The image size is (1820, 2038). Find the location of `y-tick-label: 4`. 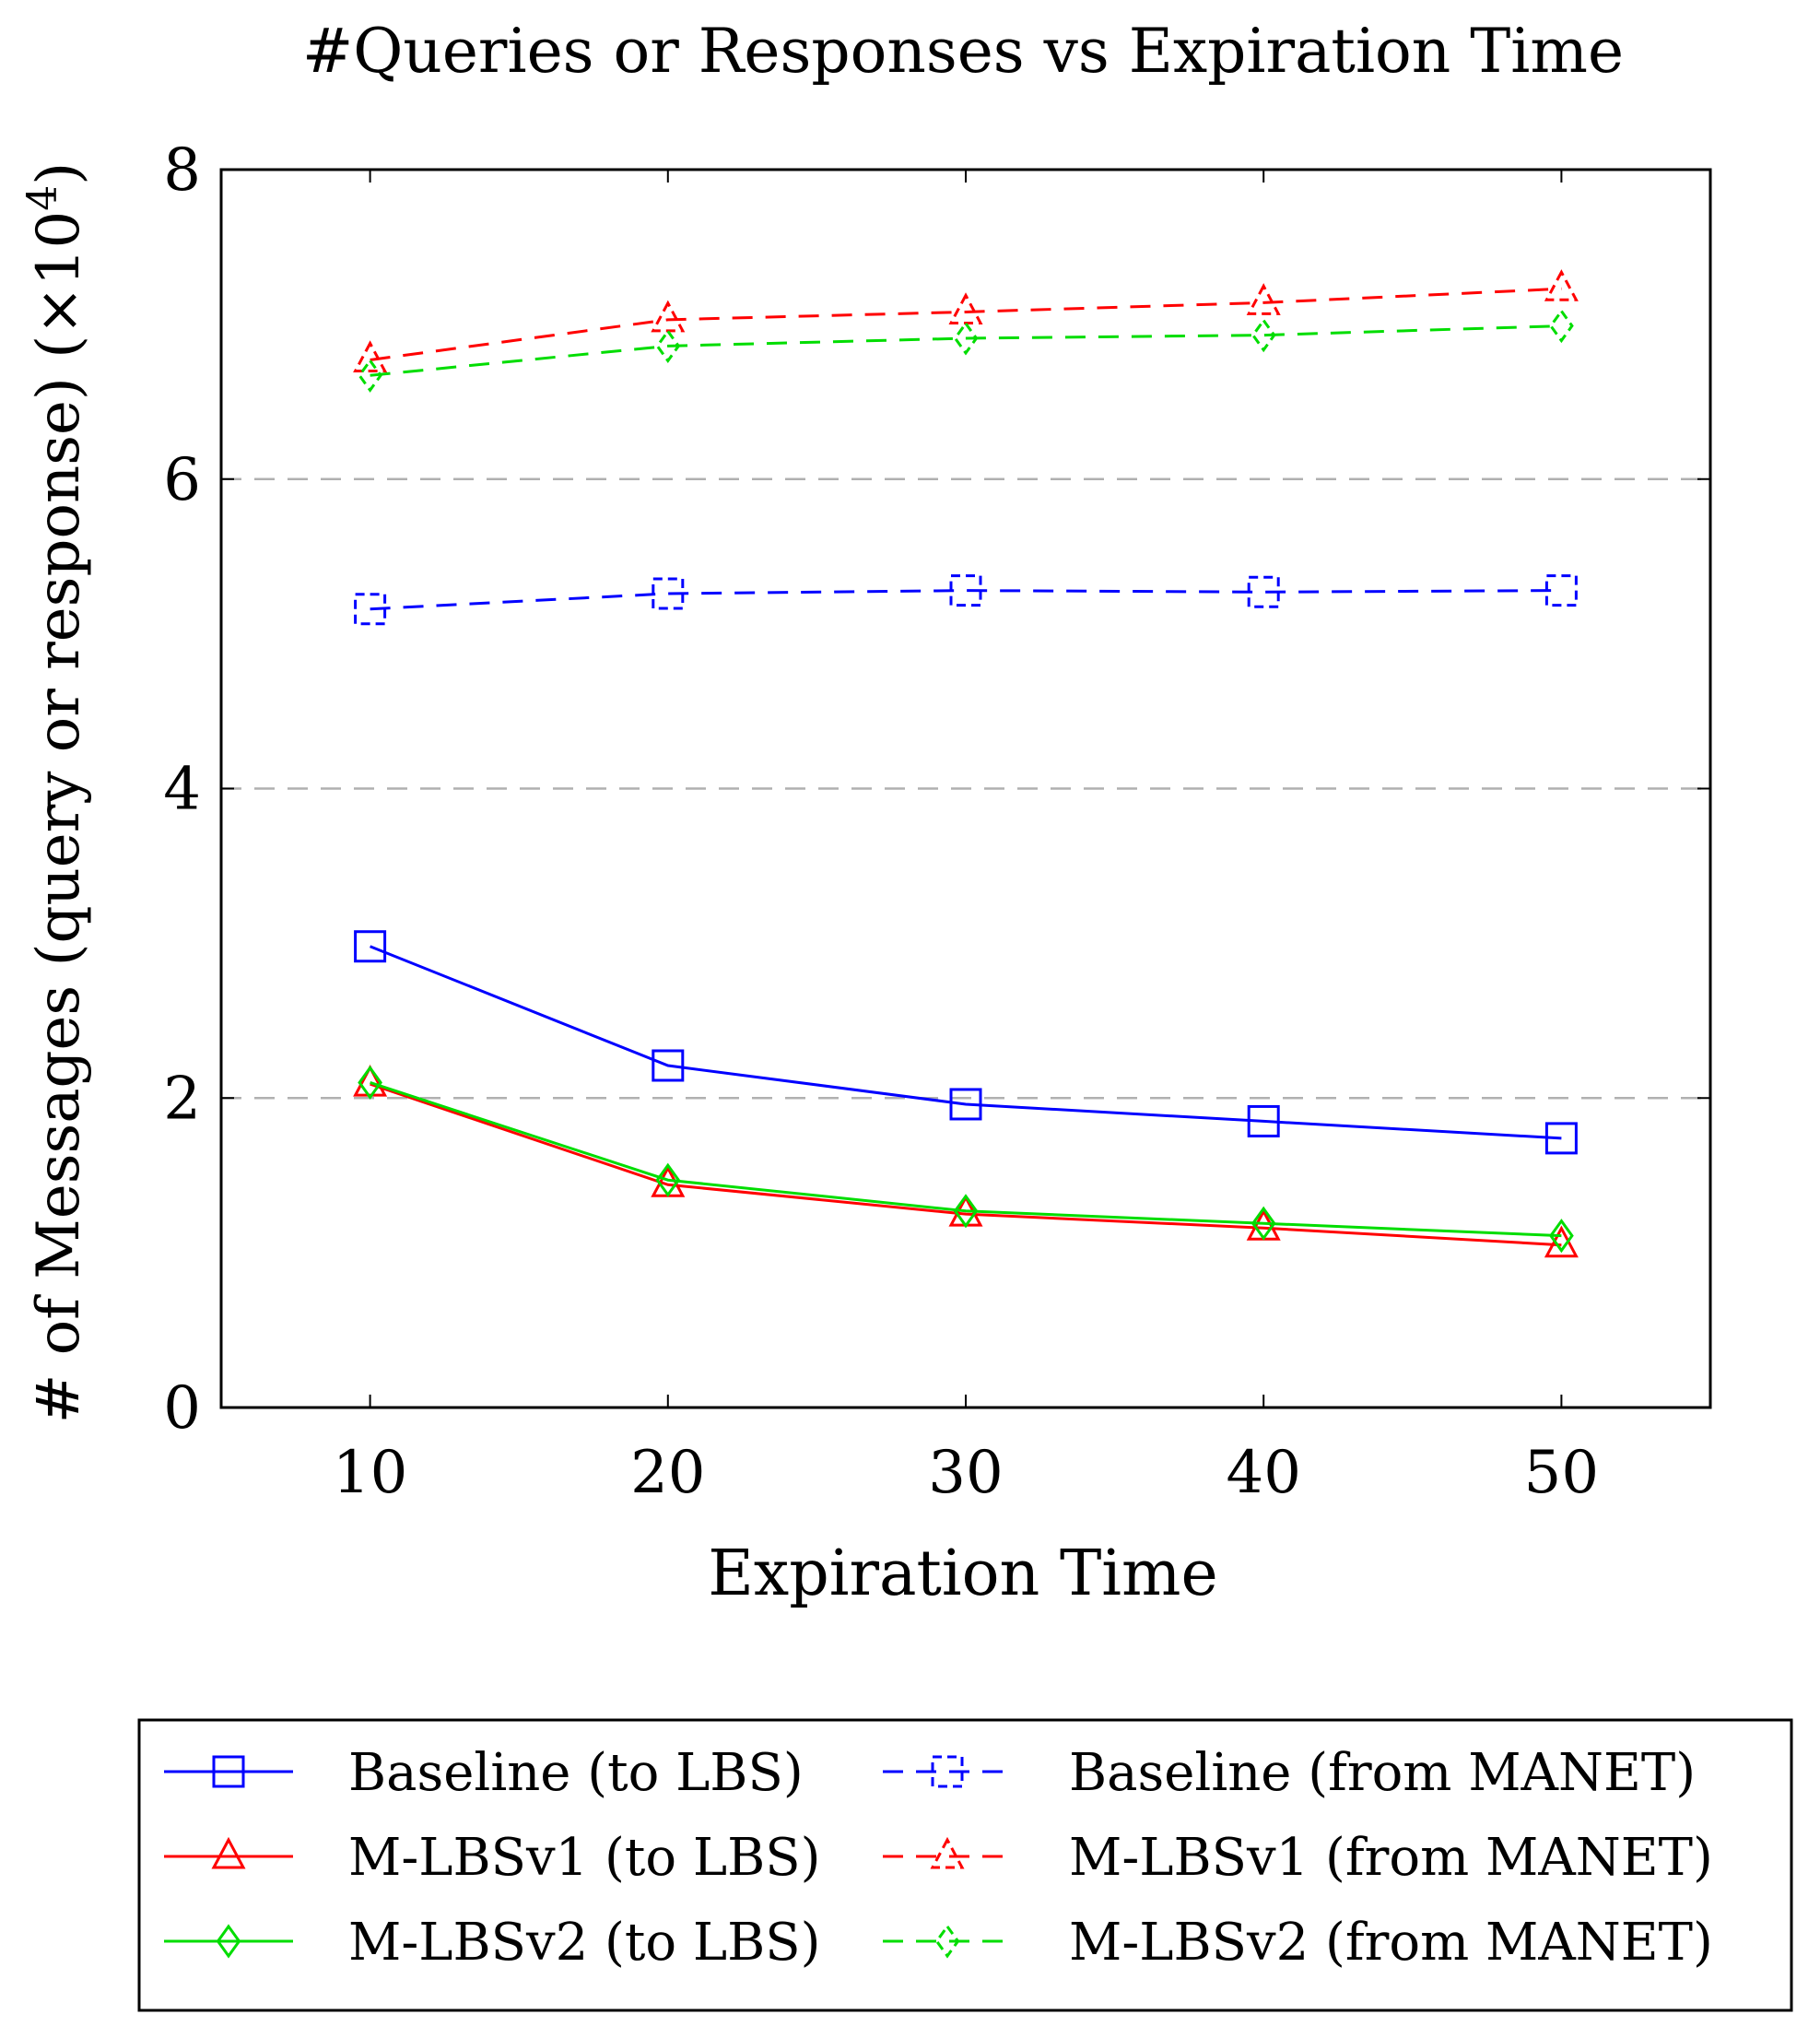

y-tick-label: 4 is located at coordinates (182, 790).